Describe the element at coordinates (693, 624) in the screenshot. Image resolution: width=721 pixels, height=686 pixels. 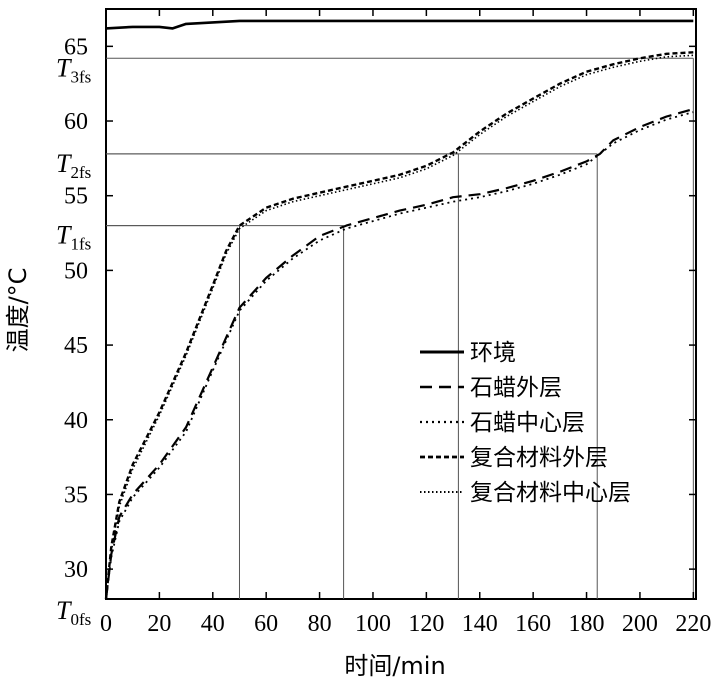
I see `x-tick-label: 220` at that location.